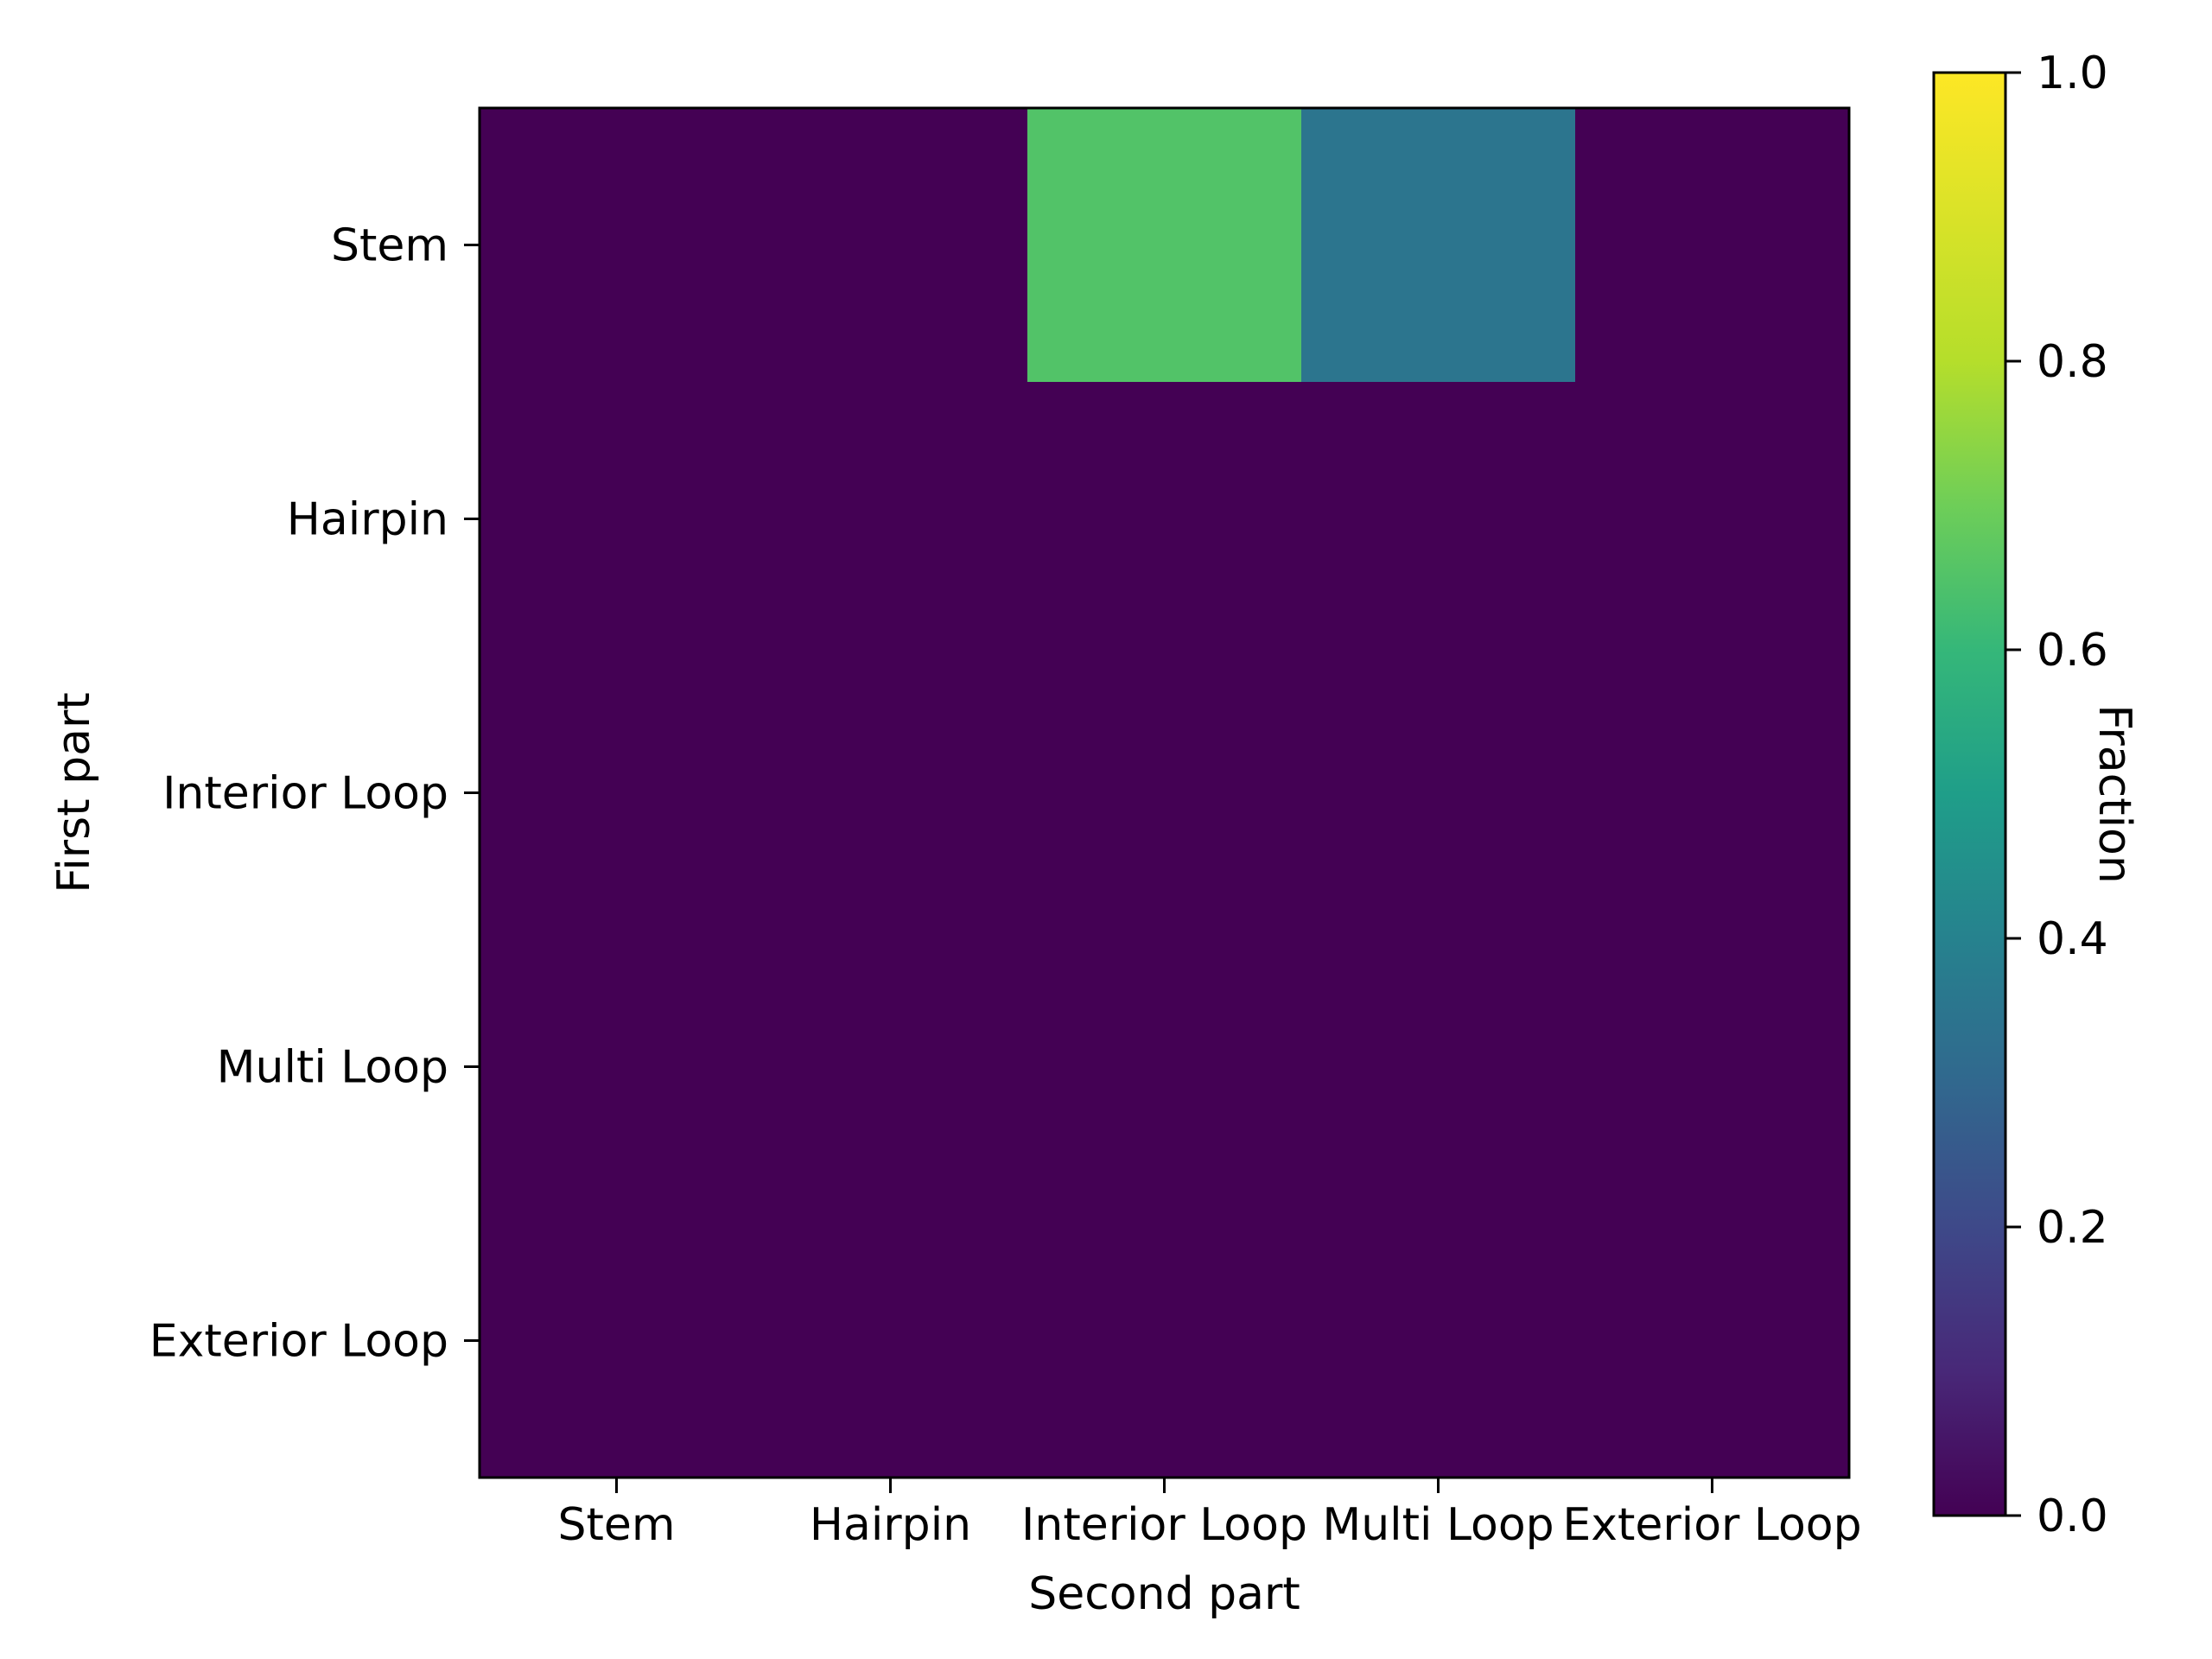  What do you see at coordinates (74, 792) in the screenshot?
I see `y-axis-label: First part` at bounding box center [74, 792].